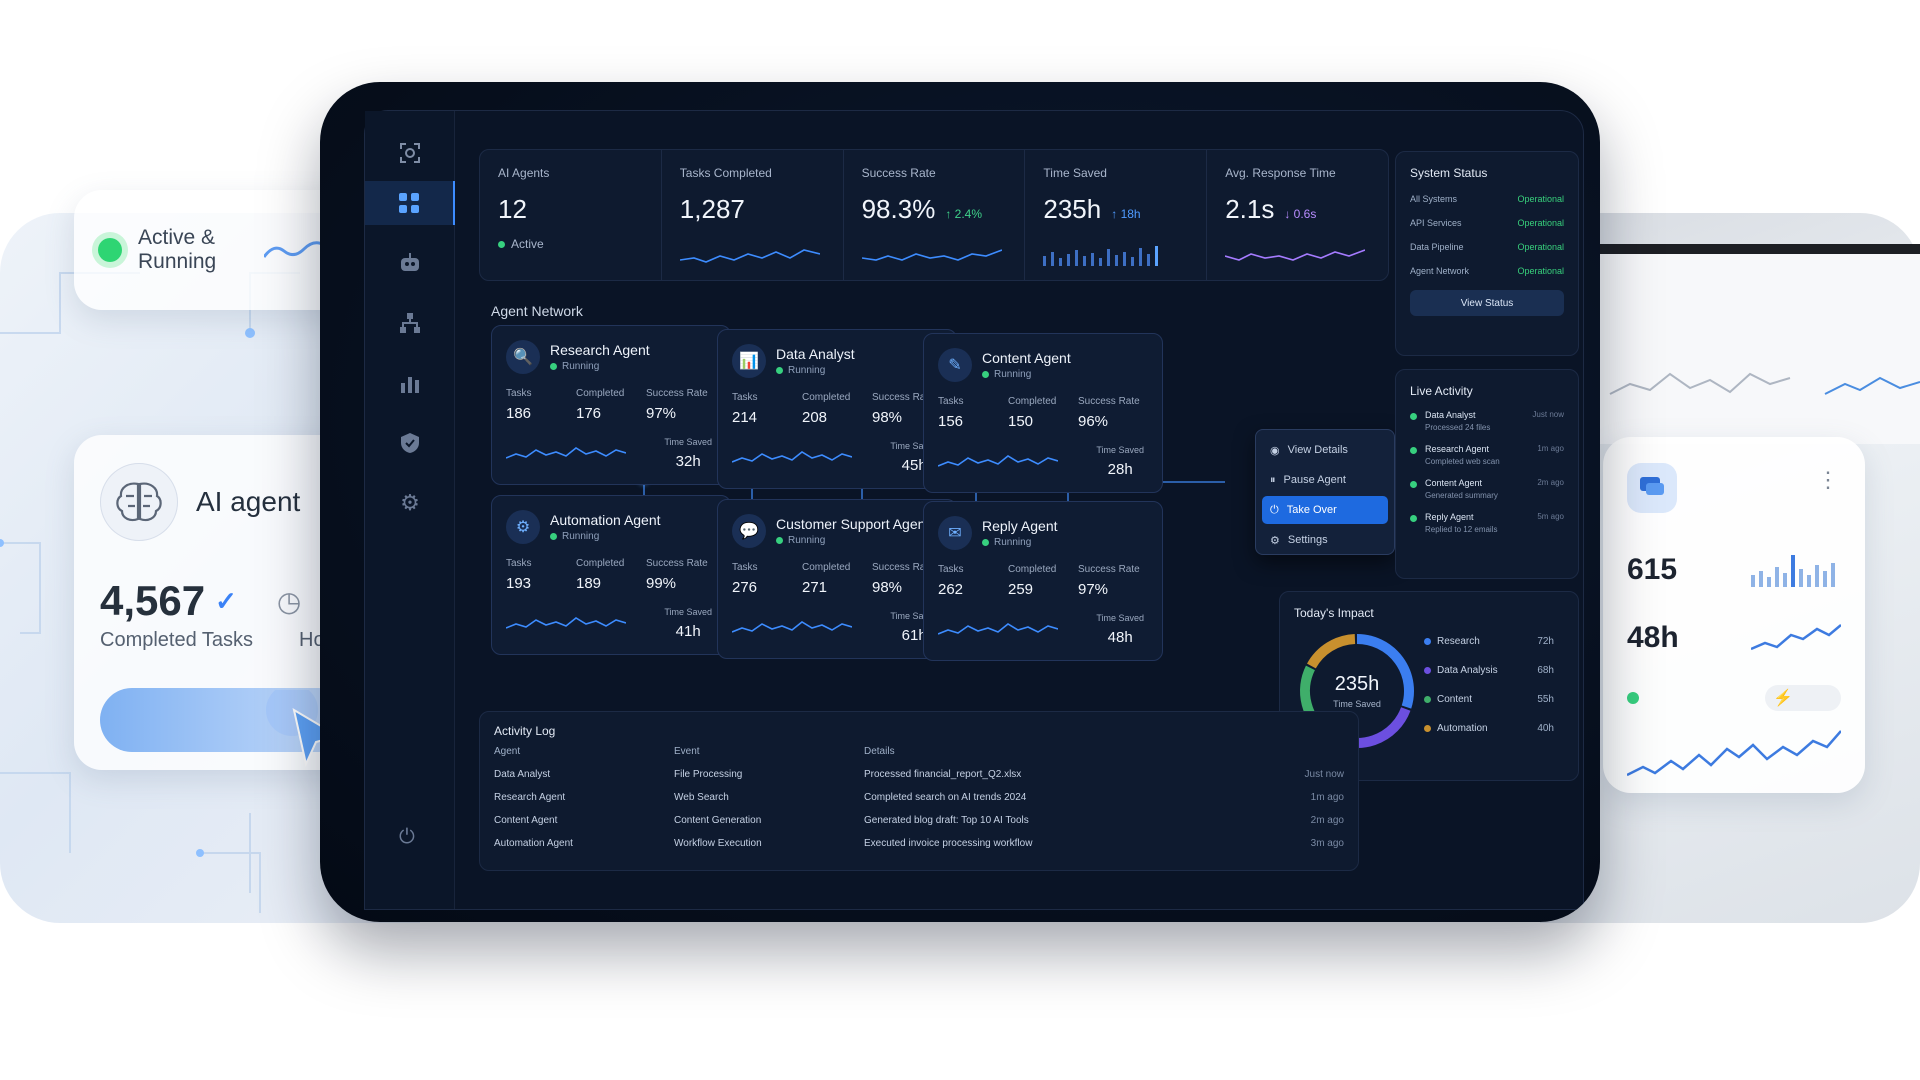 Image resolution: width=1920 pixels, height=1080 pixels. I want to click on agent-name: Research Agent, so click(600, 350).